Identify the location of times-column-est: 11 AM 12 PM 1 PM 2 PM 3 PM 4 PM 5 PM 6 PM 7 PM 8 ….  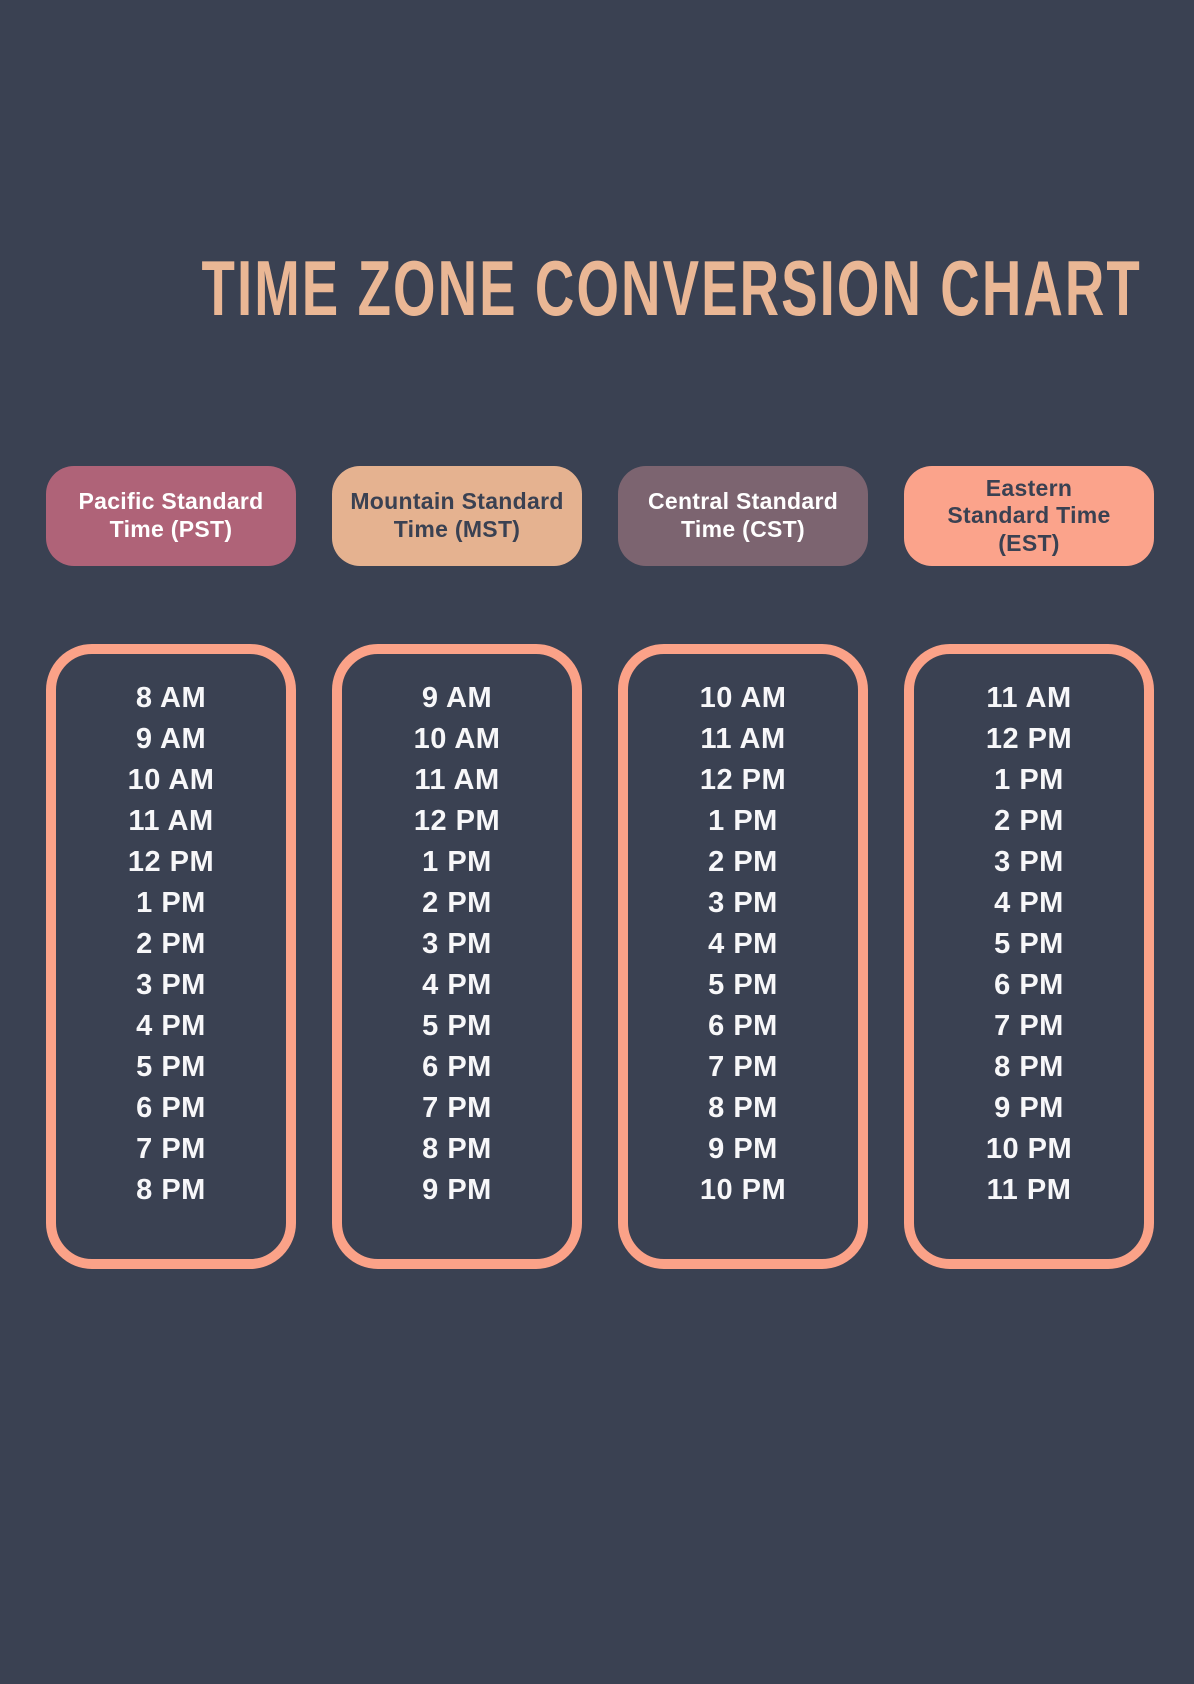
(1029, 956).